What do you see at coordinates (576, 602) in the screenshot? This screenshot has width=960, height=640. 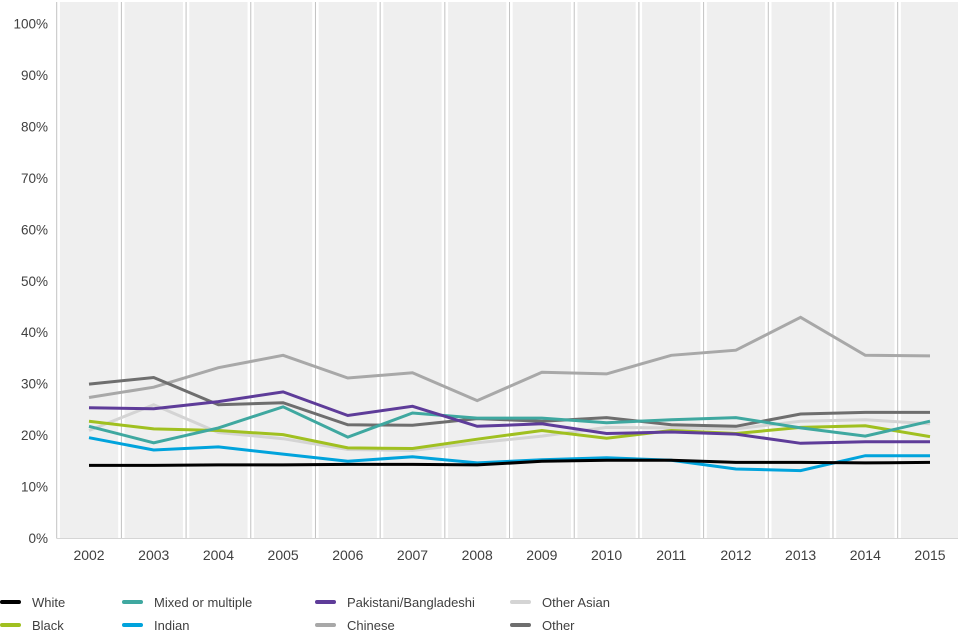 I see `legend-label: Other Asian` at bounding box center [576, 602].